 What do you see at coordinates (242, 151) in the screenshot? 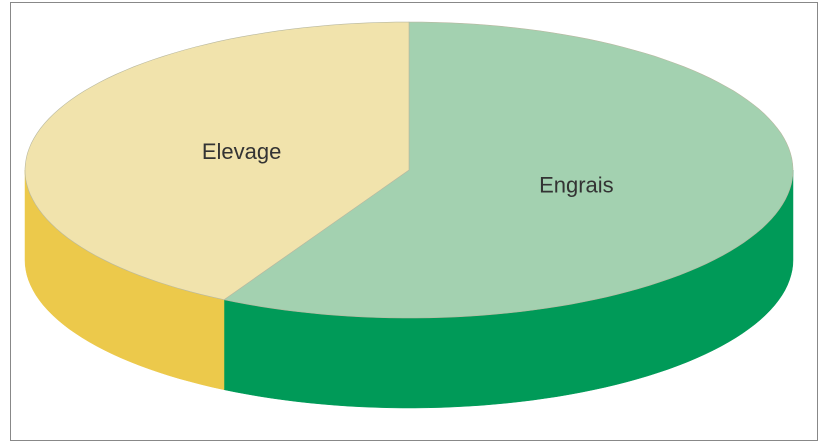
I see `slice-label: Elevage` at bounding box center [242, 151].